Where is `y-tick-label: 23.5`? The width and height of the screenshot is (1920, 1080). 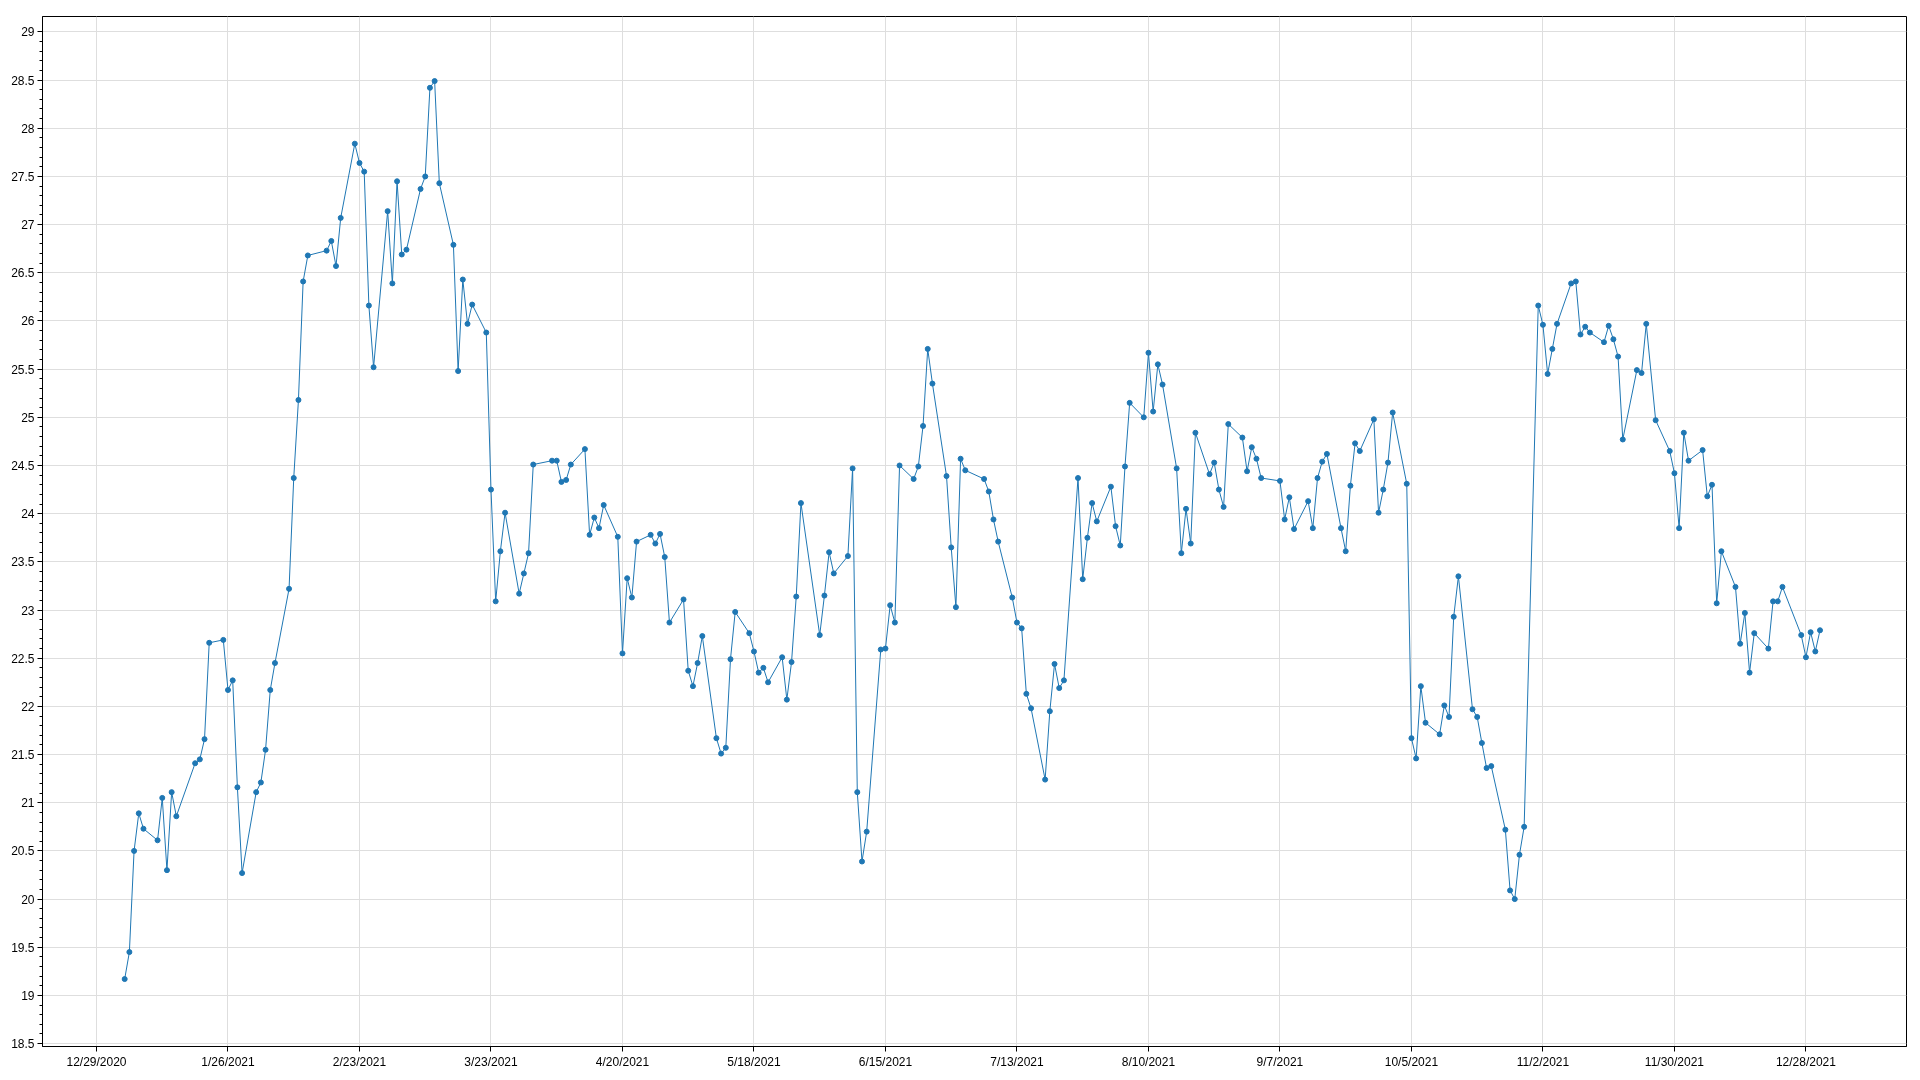 y-tick-label: 23.5 is located at coordinates (23, 562).